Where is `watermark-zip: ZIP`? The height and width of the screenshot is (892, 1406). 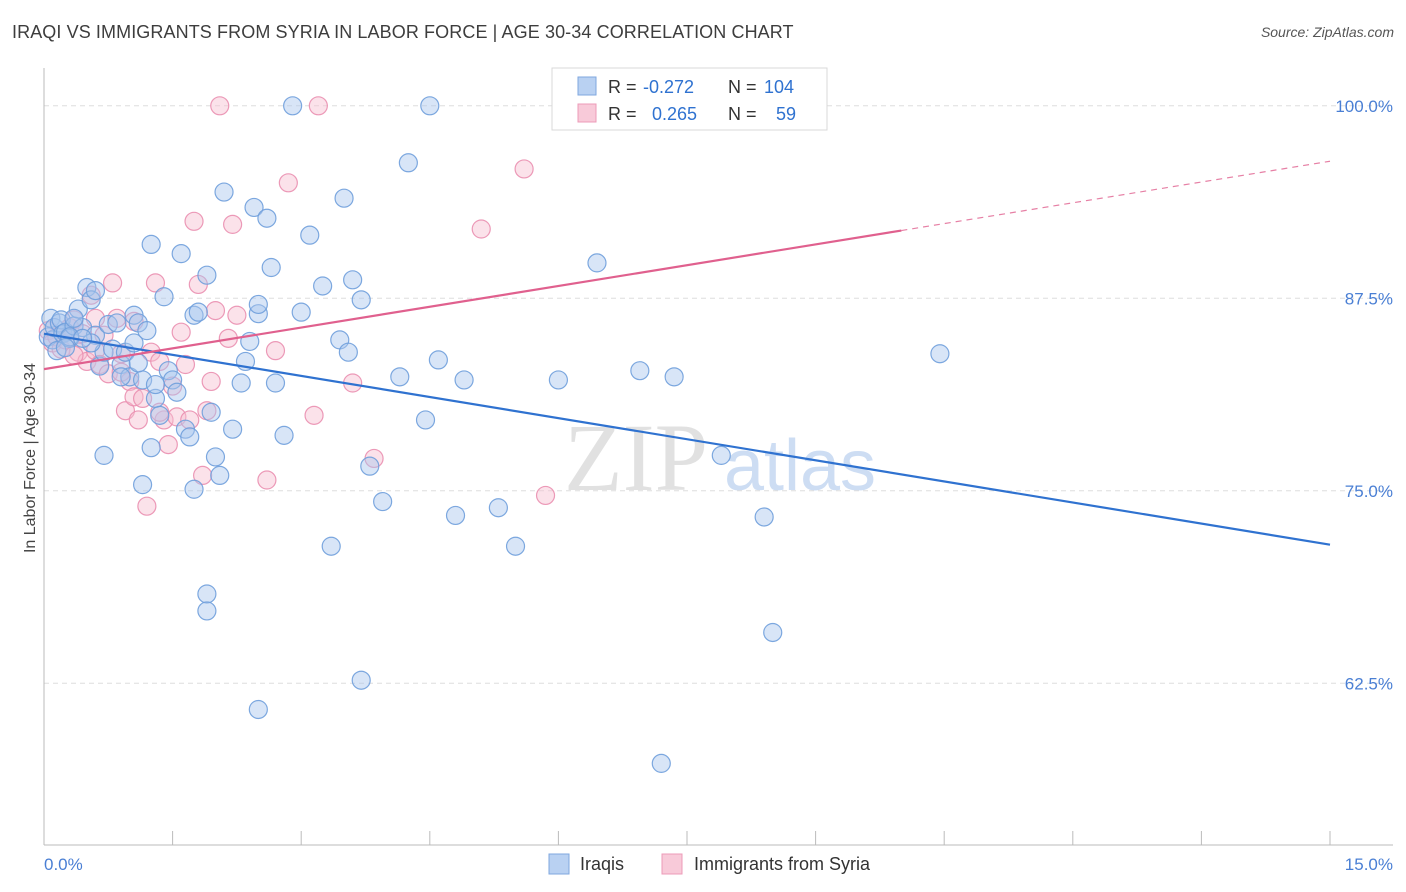 watermark-zip: ZIP is located at coordinates (636, 457).